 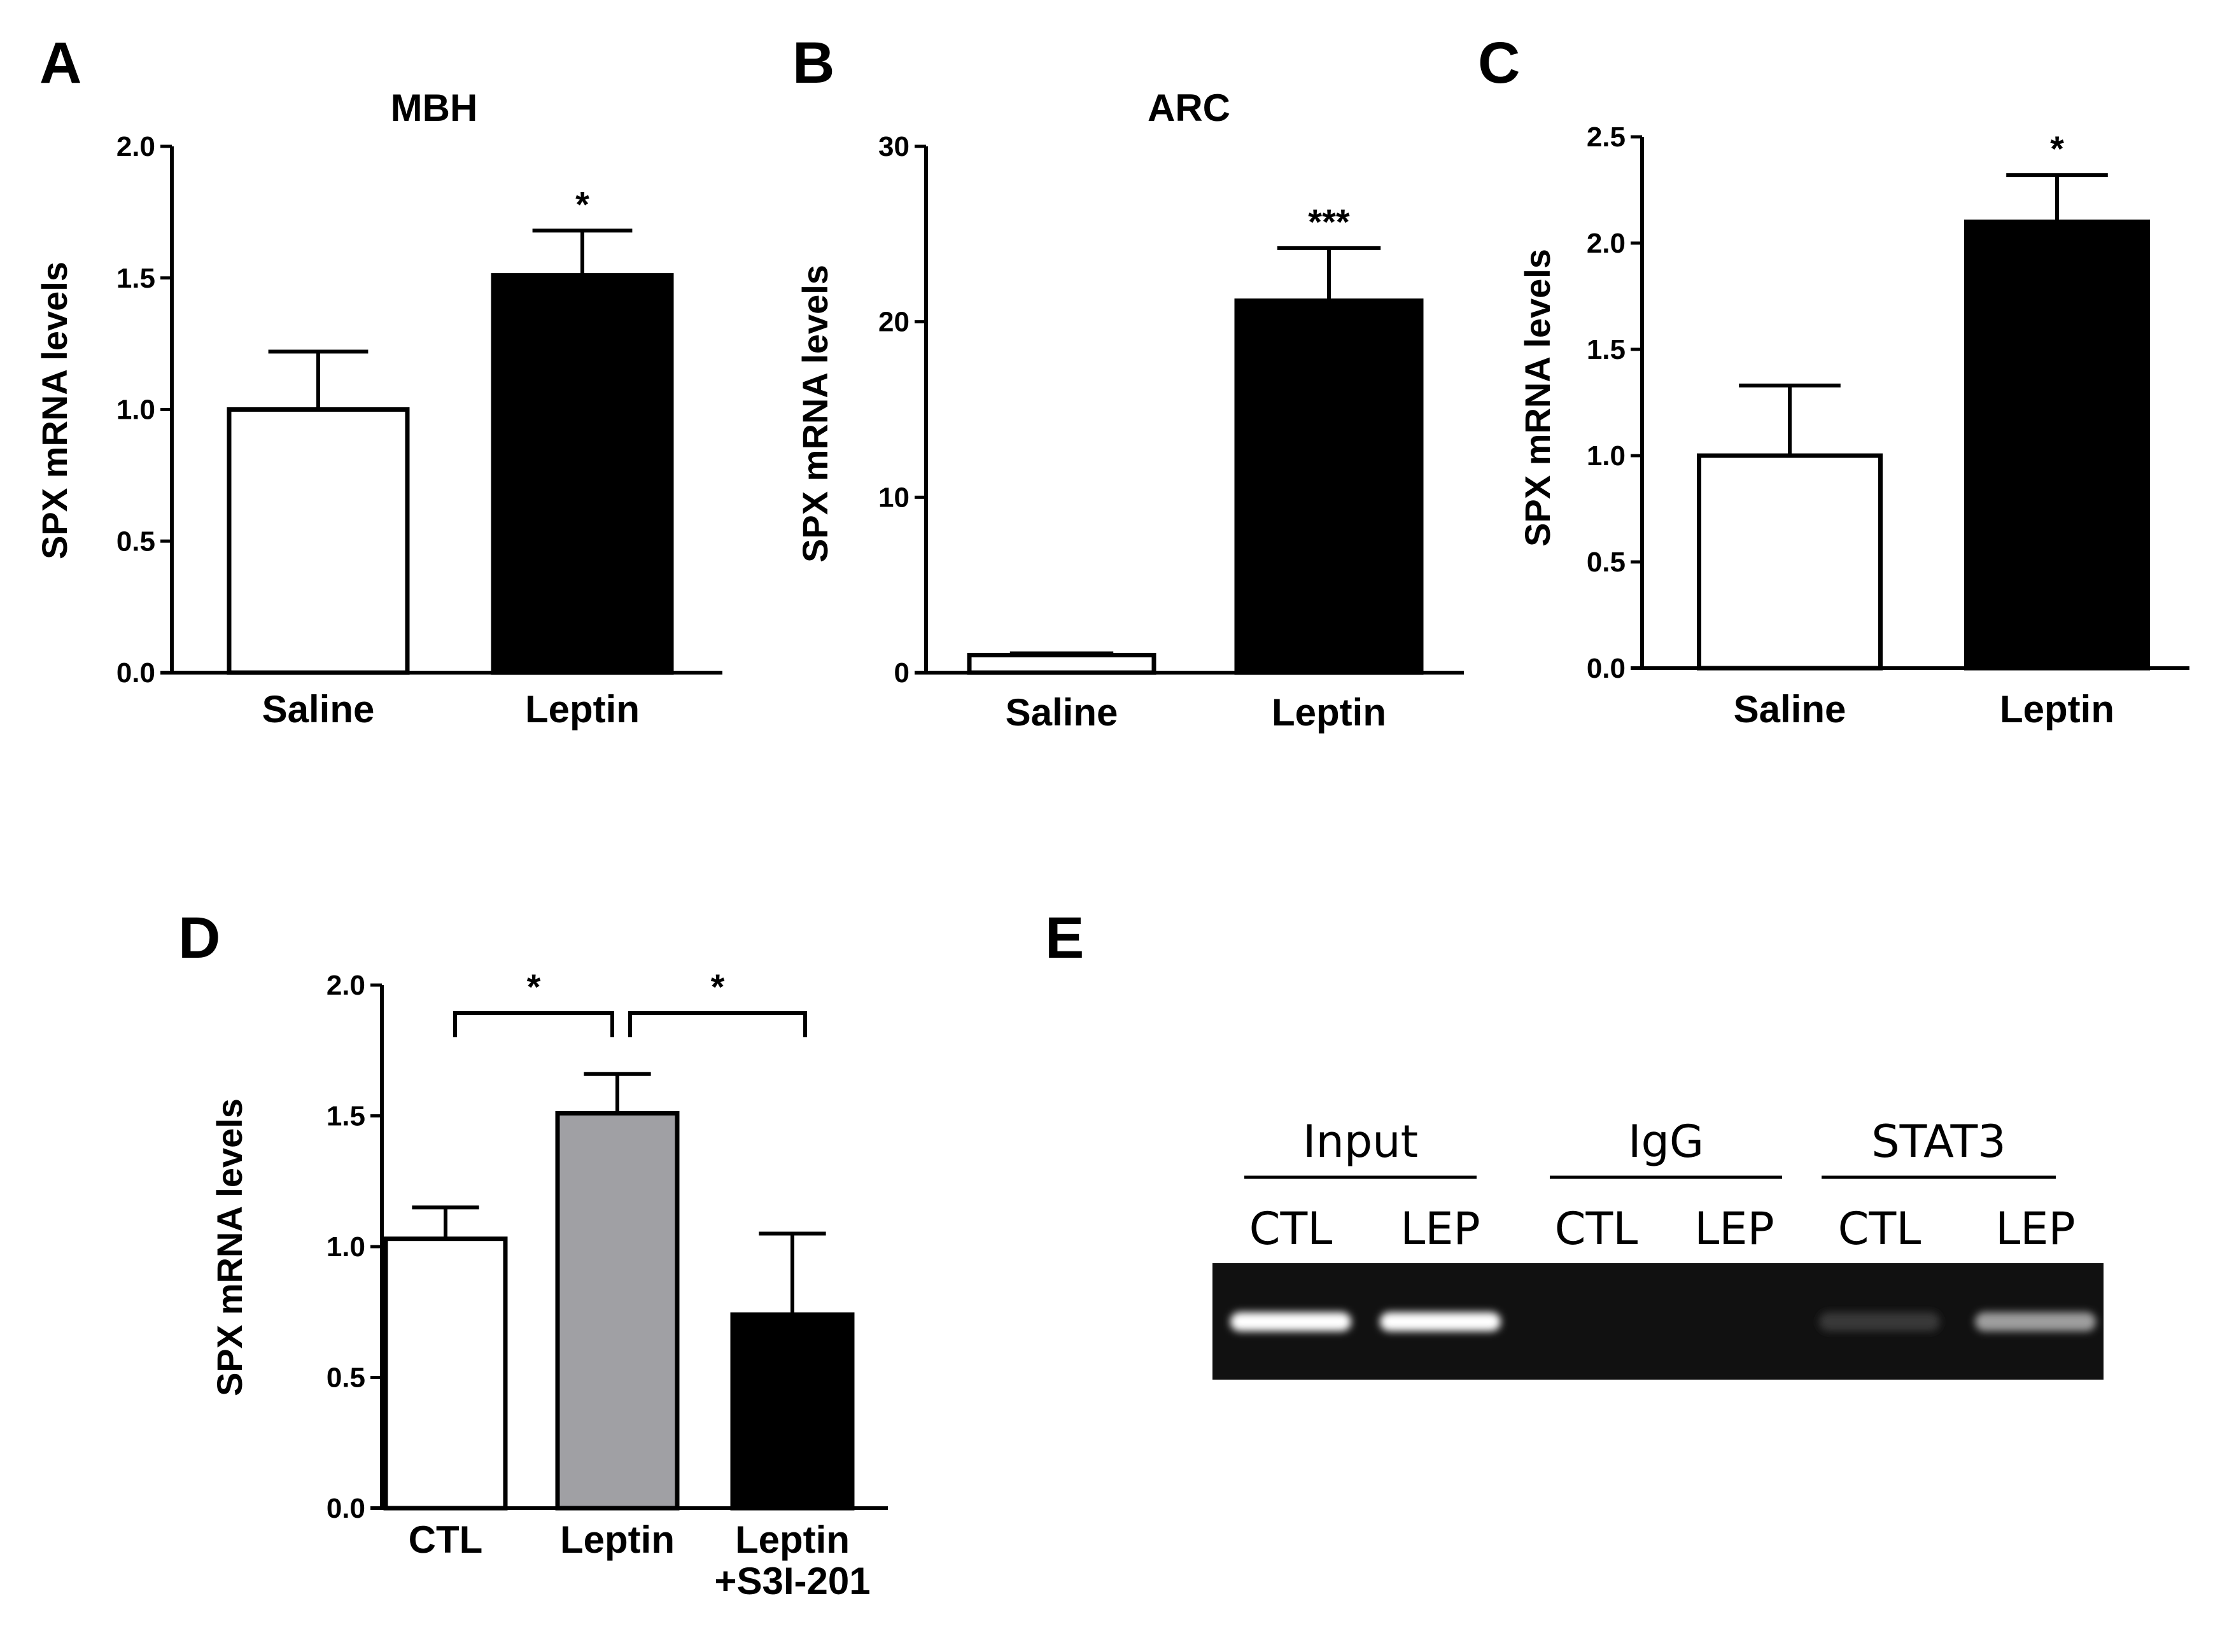 I want to click on category-label: +S3I-201, so click(x=792, y=1581).